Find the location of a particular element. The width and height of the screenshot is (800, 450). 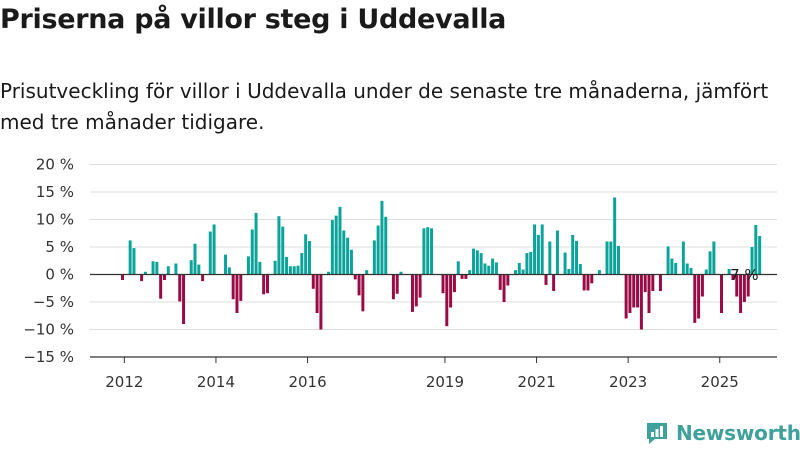

annotations: 7 % is located at coordinates (744, 275).